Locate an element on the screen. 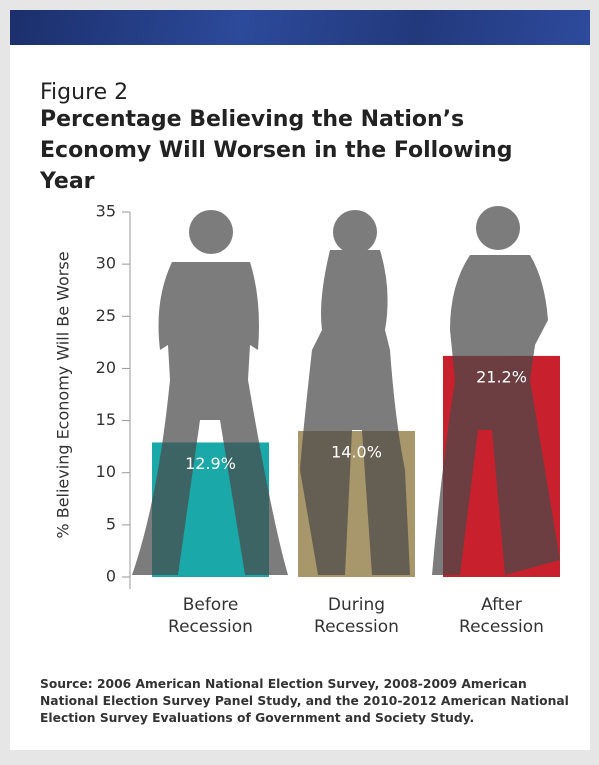  x-tick-label: During Recession is located at coordinates (356, 616).